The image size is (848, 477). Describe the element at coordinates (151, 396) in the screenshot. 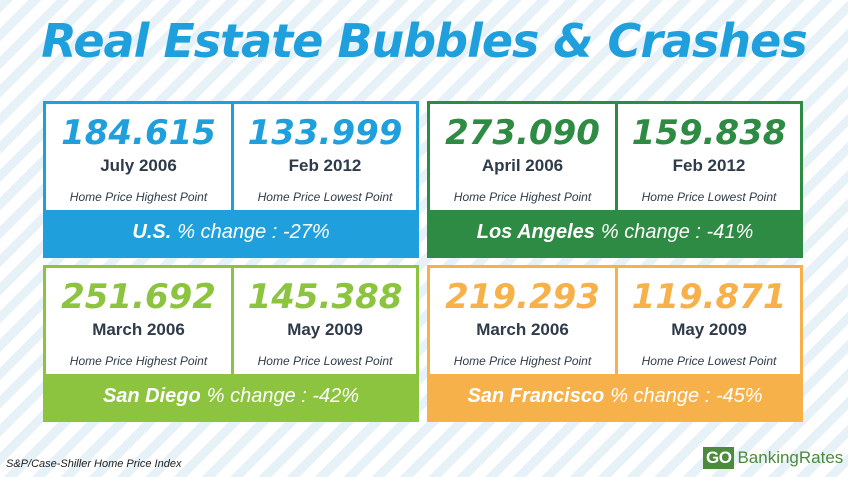

I see `region-name: San Diego` at that location.